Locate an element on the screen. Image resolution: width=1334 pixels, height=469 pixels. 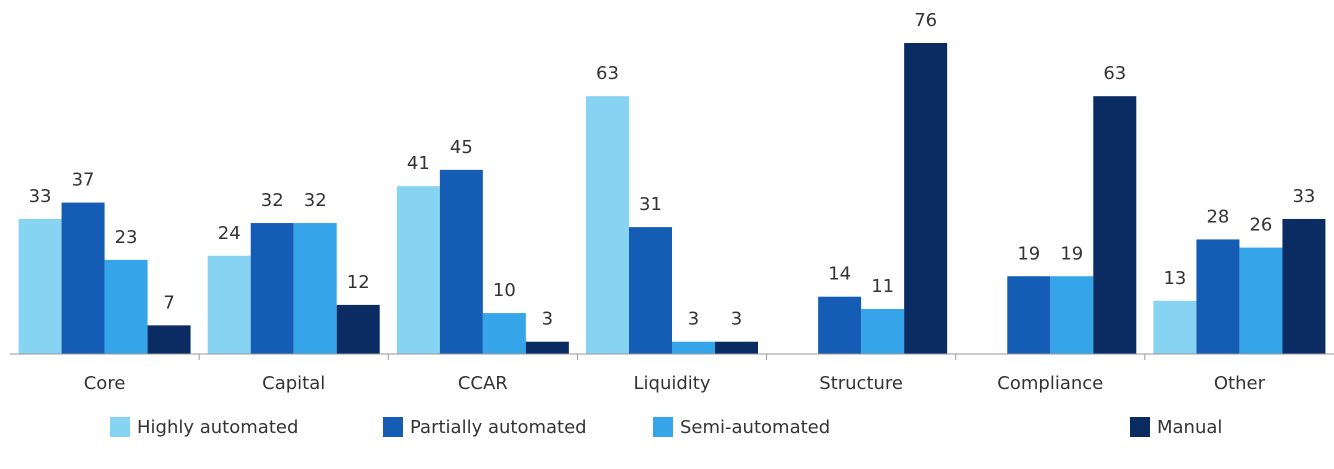
data-label: 12 is located at coordinates (358, 282).